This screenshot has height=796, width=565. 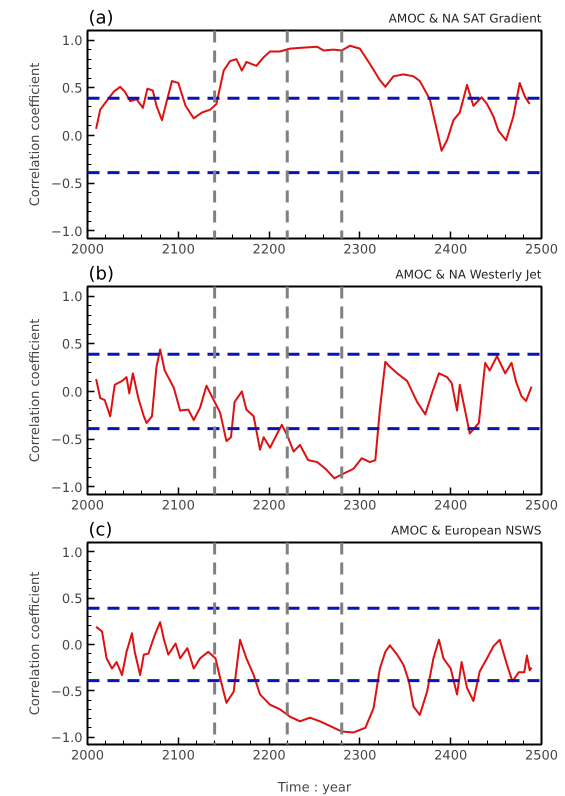 I want to click on text: (c), so click(x=100, y=530).